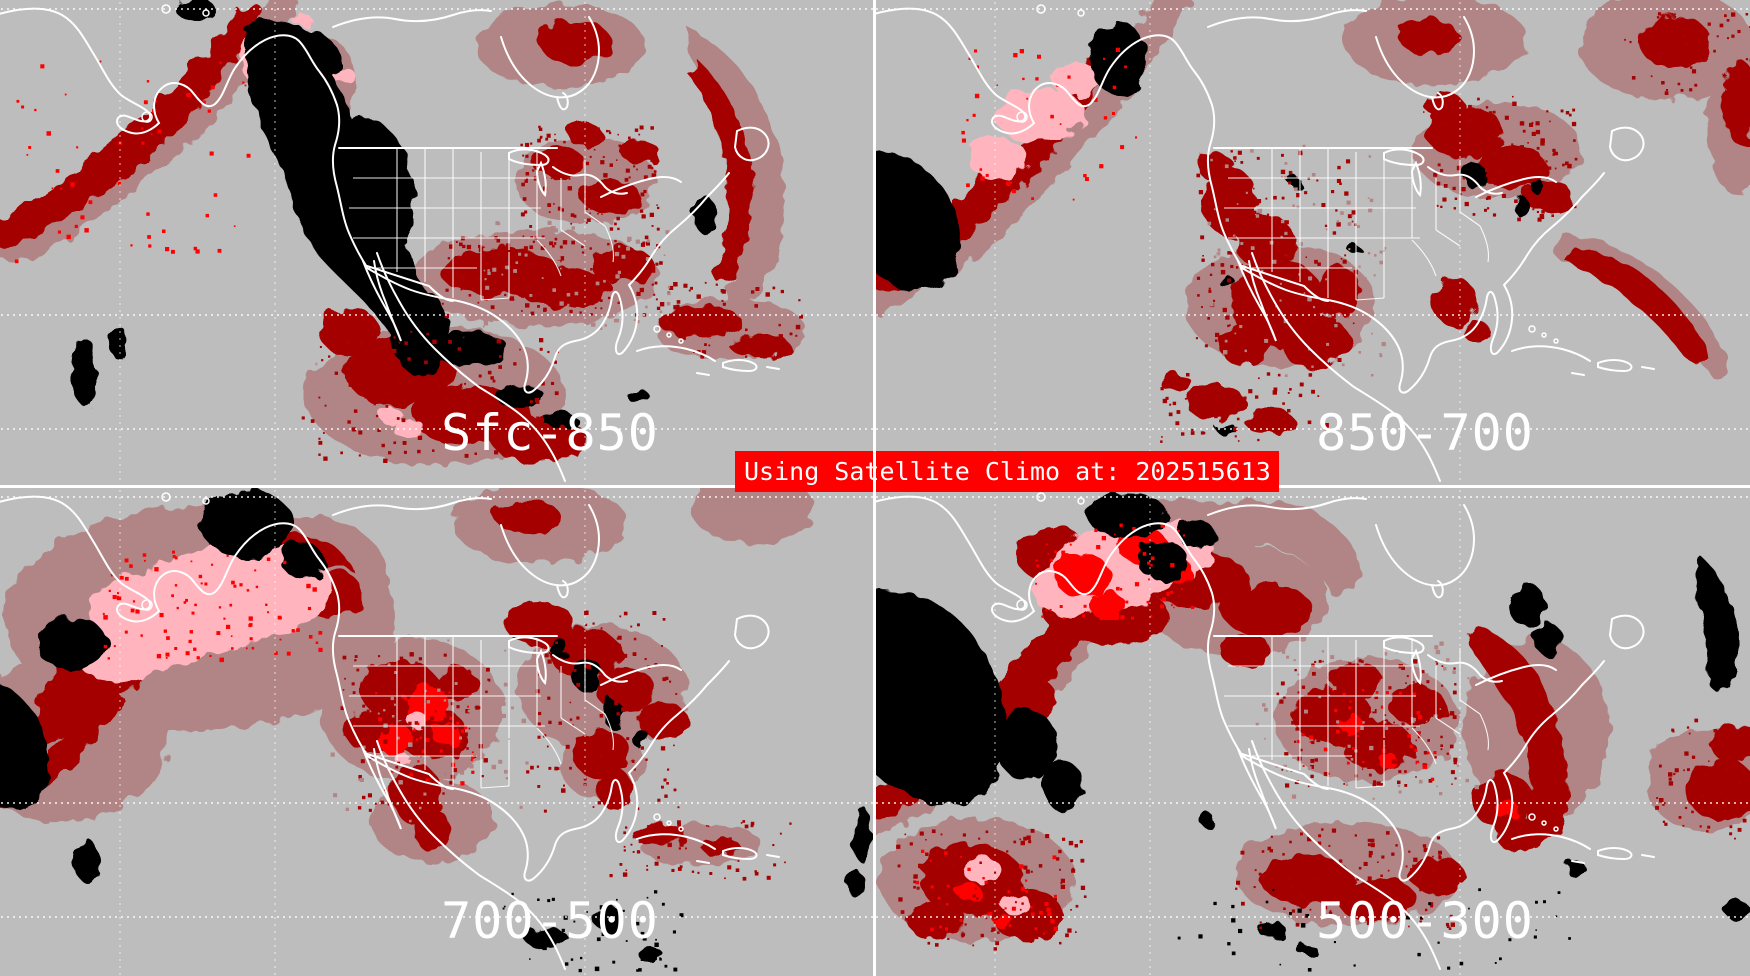 The width and height of the screenshot is (1750, 976). I want to click on status-banner-text: Using Satellite Climo at: 202515613, so click(1007, 471).